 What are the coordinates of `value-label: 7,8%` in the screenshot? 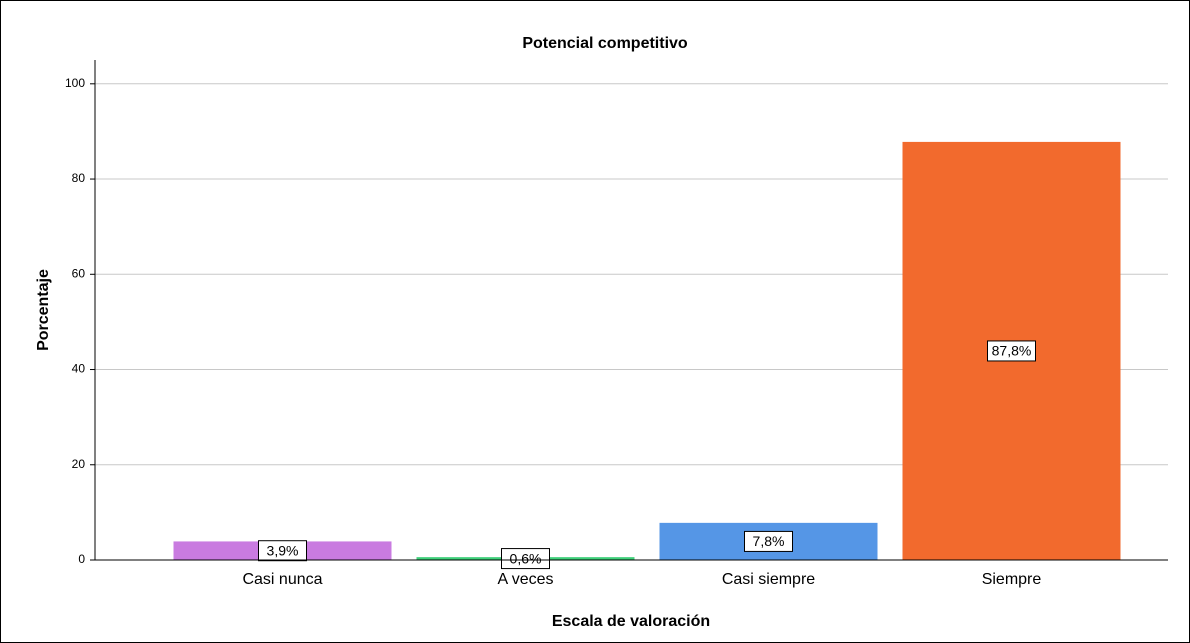 It's located at (768, 541).